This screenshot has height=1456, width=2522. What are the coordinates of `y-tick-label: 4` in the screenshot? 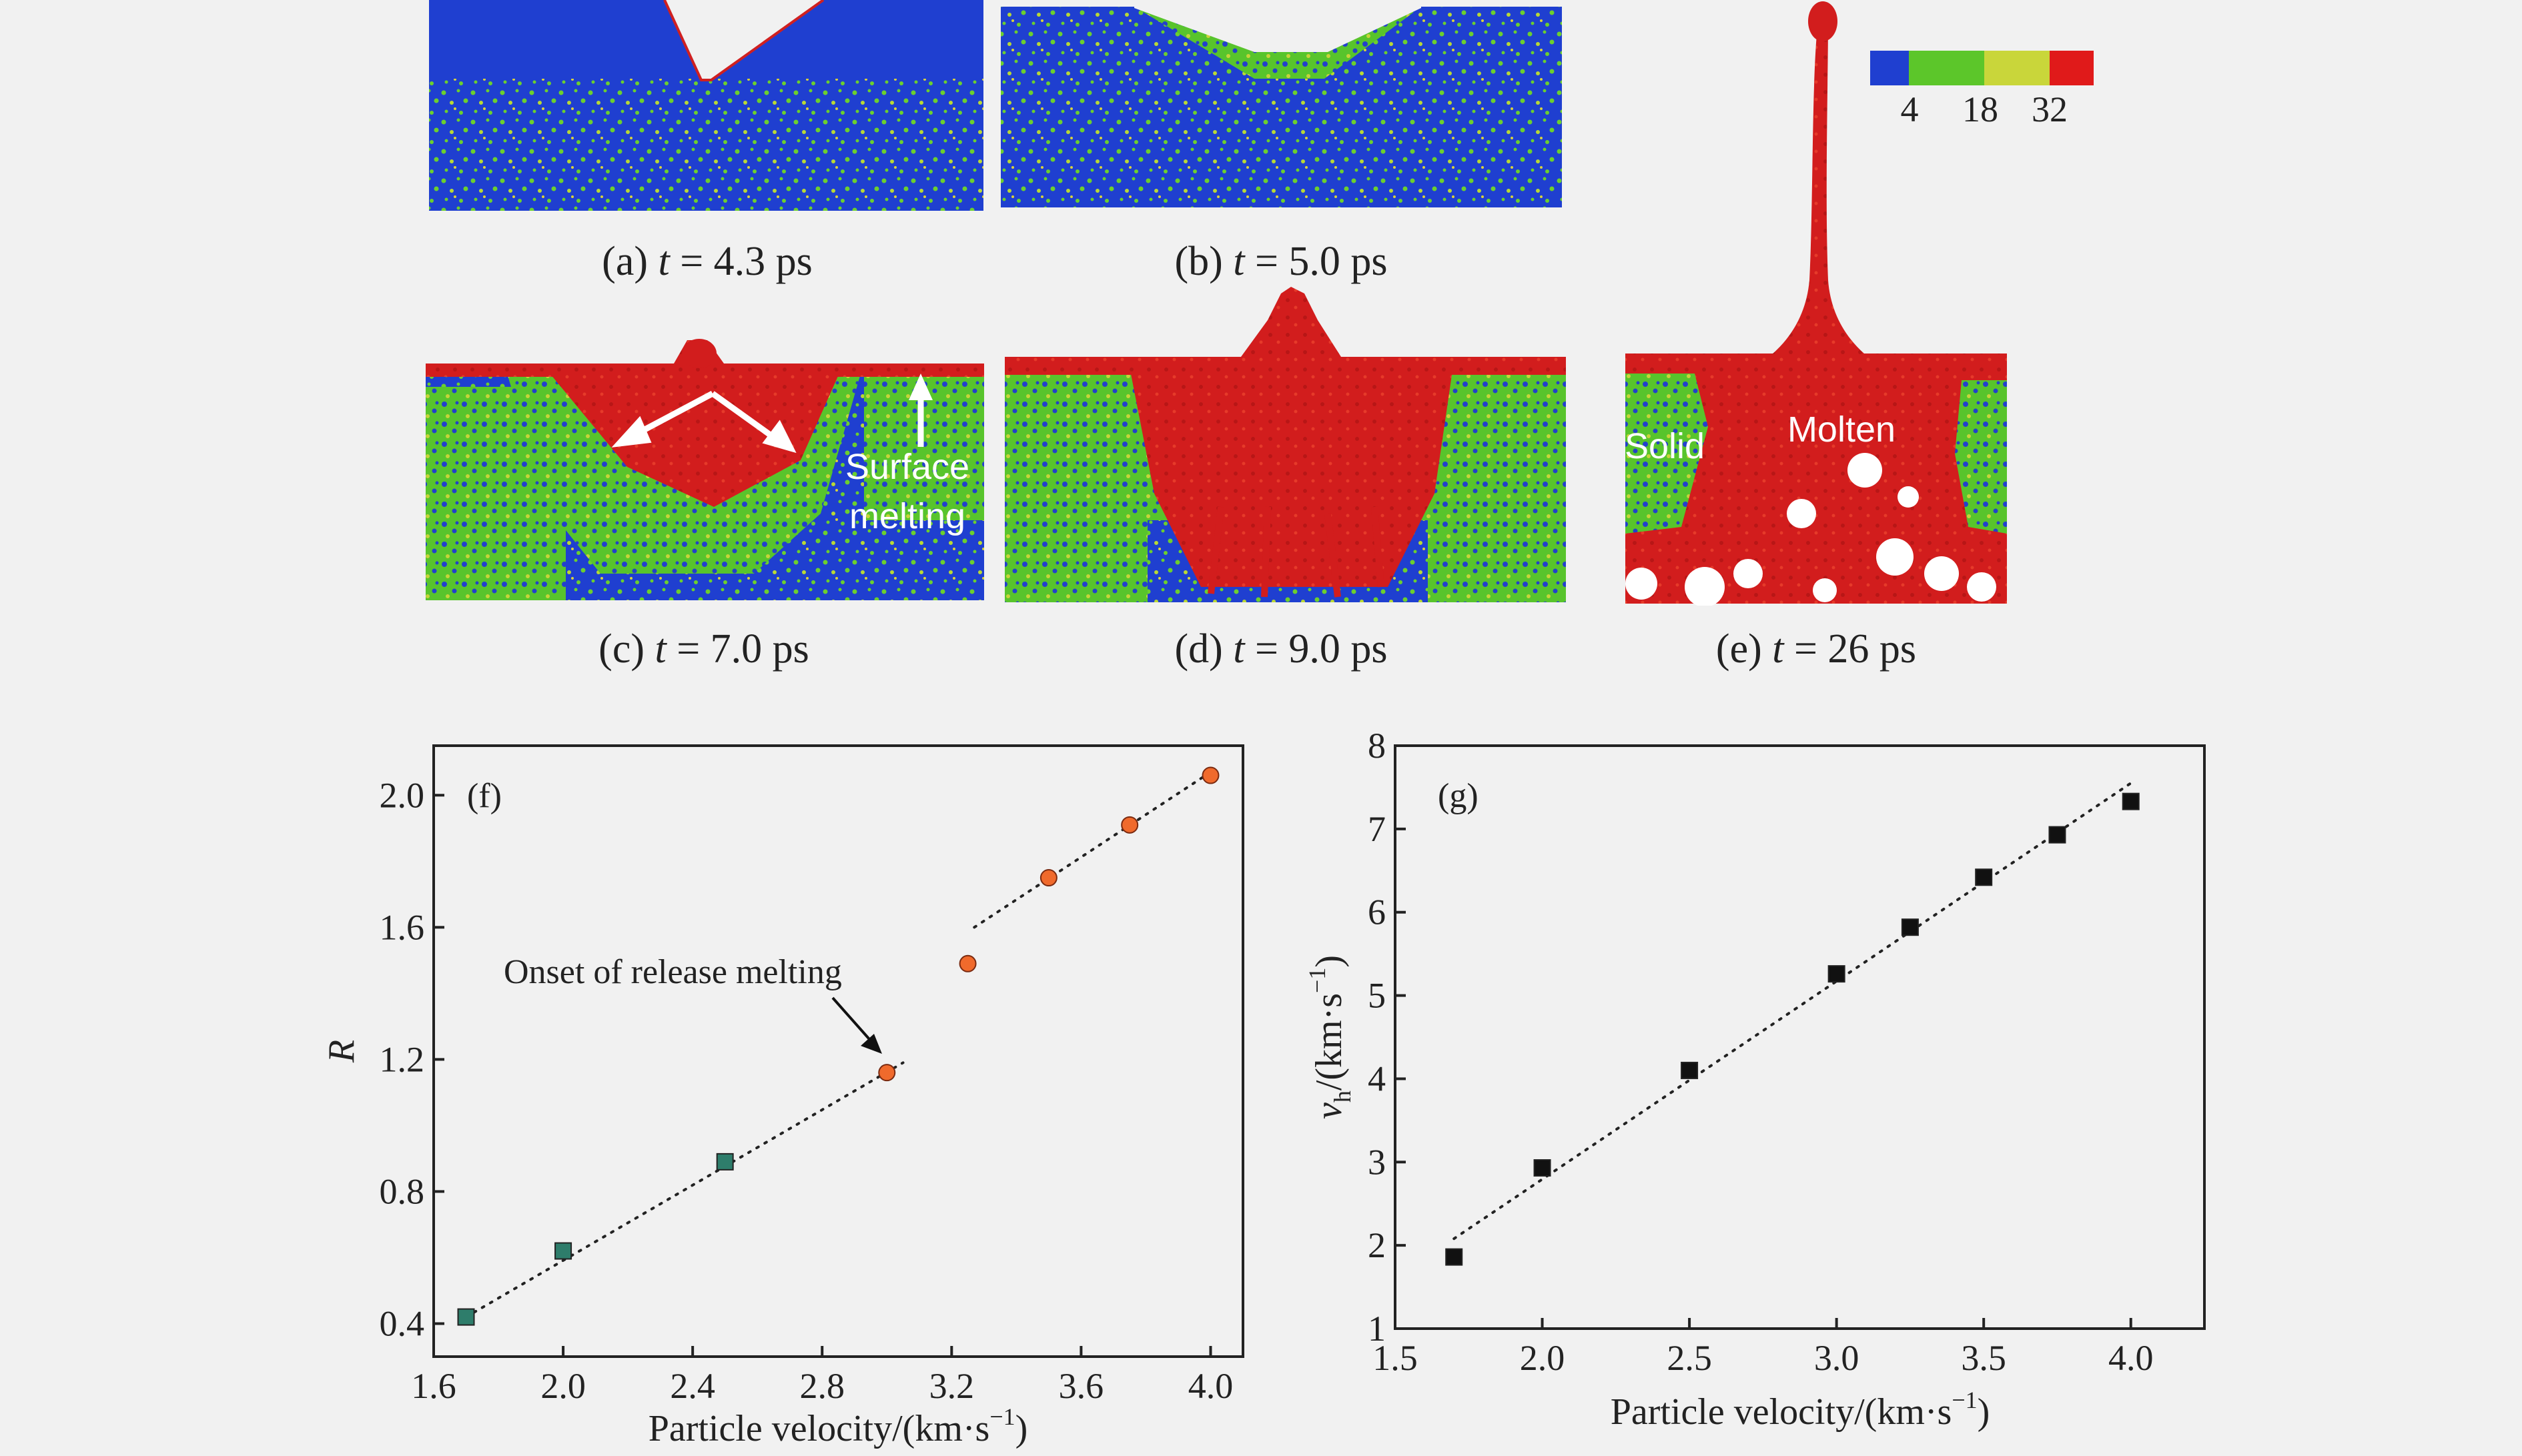 It's located at (1377, 1079).